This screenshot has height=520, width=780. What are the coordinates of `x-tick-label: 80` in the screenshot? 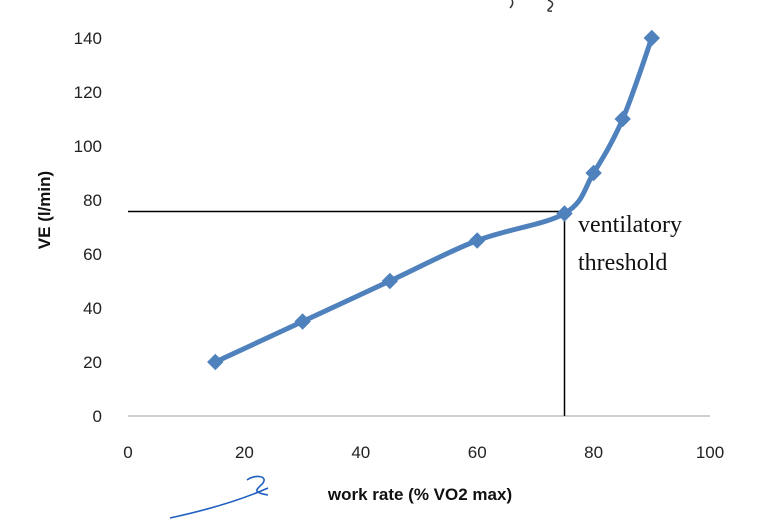 It's located at (593, 452).